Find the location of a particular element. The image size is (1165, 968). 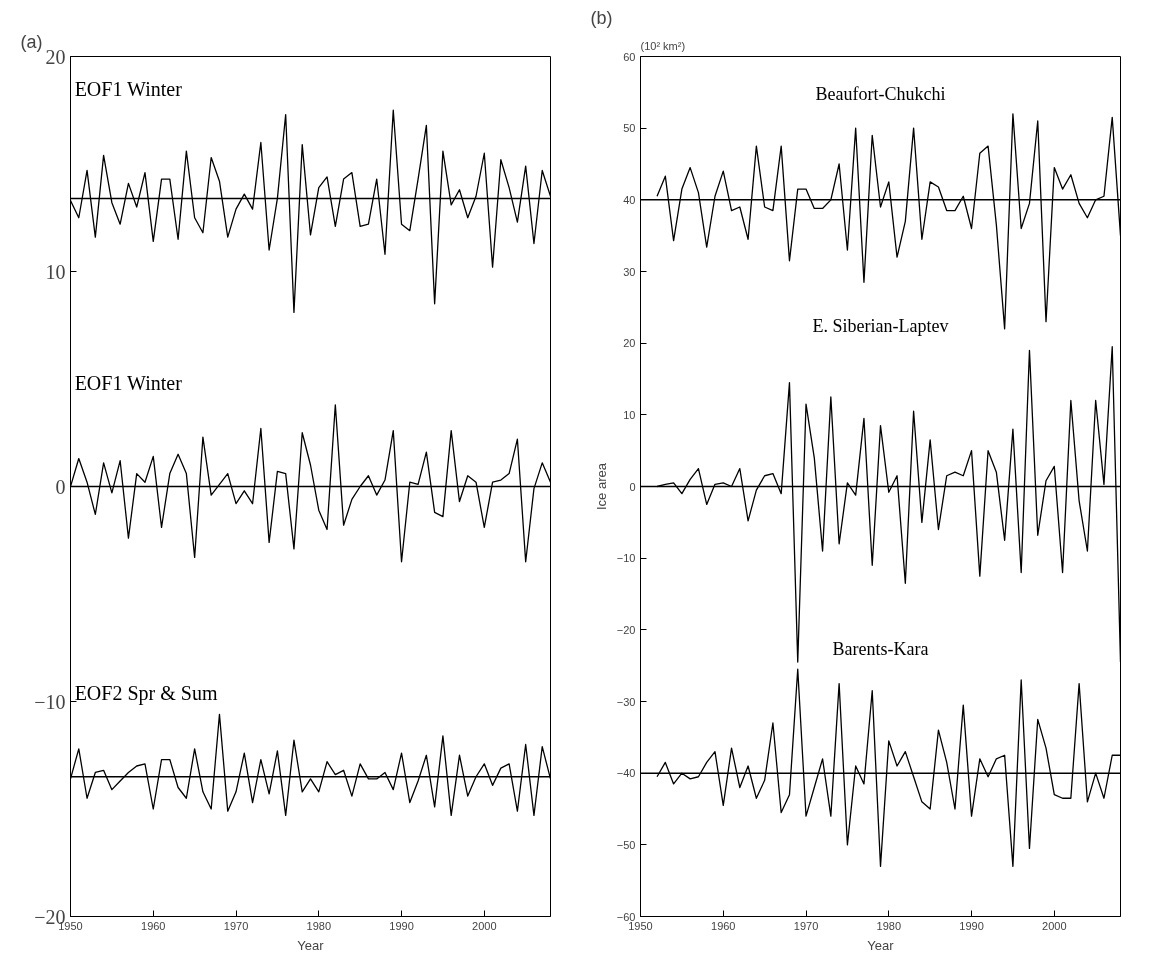

chart-subtitle: (10² km²) is located at coordinates (663, 45).